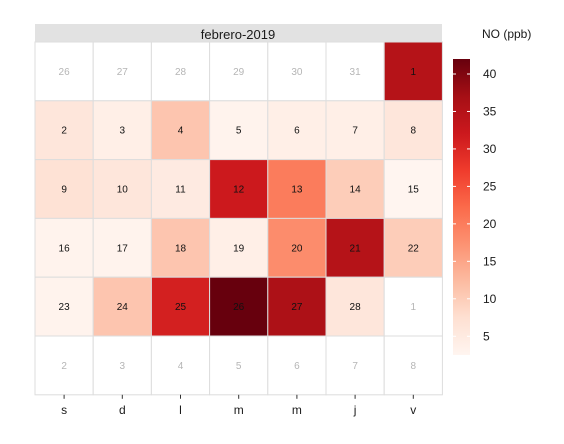  I want to click on day-number: 9, so click(64, 190).